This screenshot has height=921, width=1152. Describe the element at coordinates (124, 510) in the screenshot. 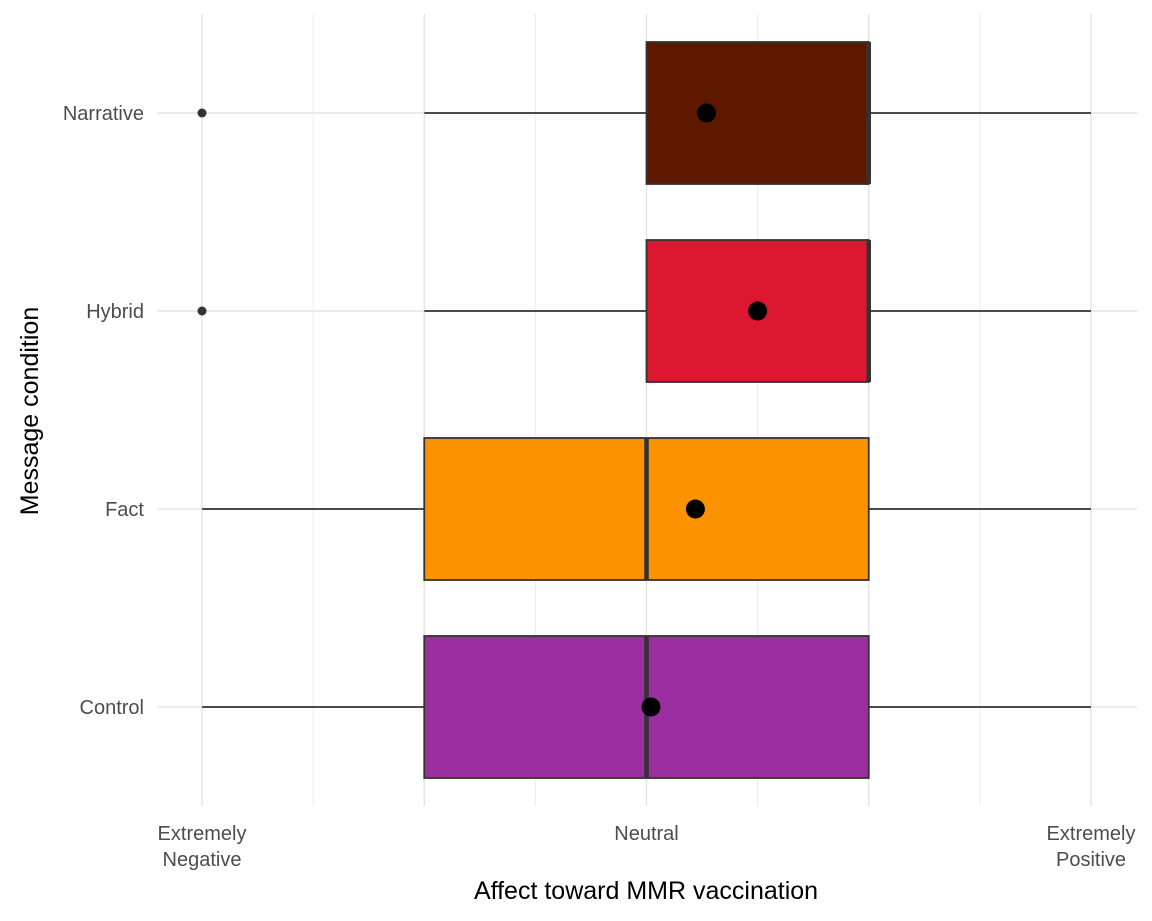

I see `y-tick-label: Fact` at that location.